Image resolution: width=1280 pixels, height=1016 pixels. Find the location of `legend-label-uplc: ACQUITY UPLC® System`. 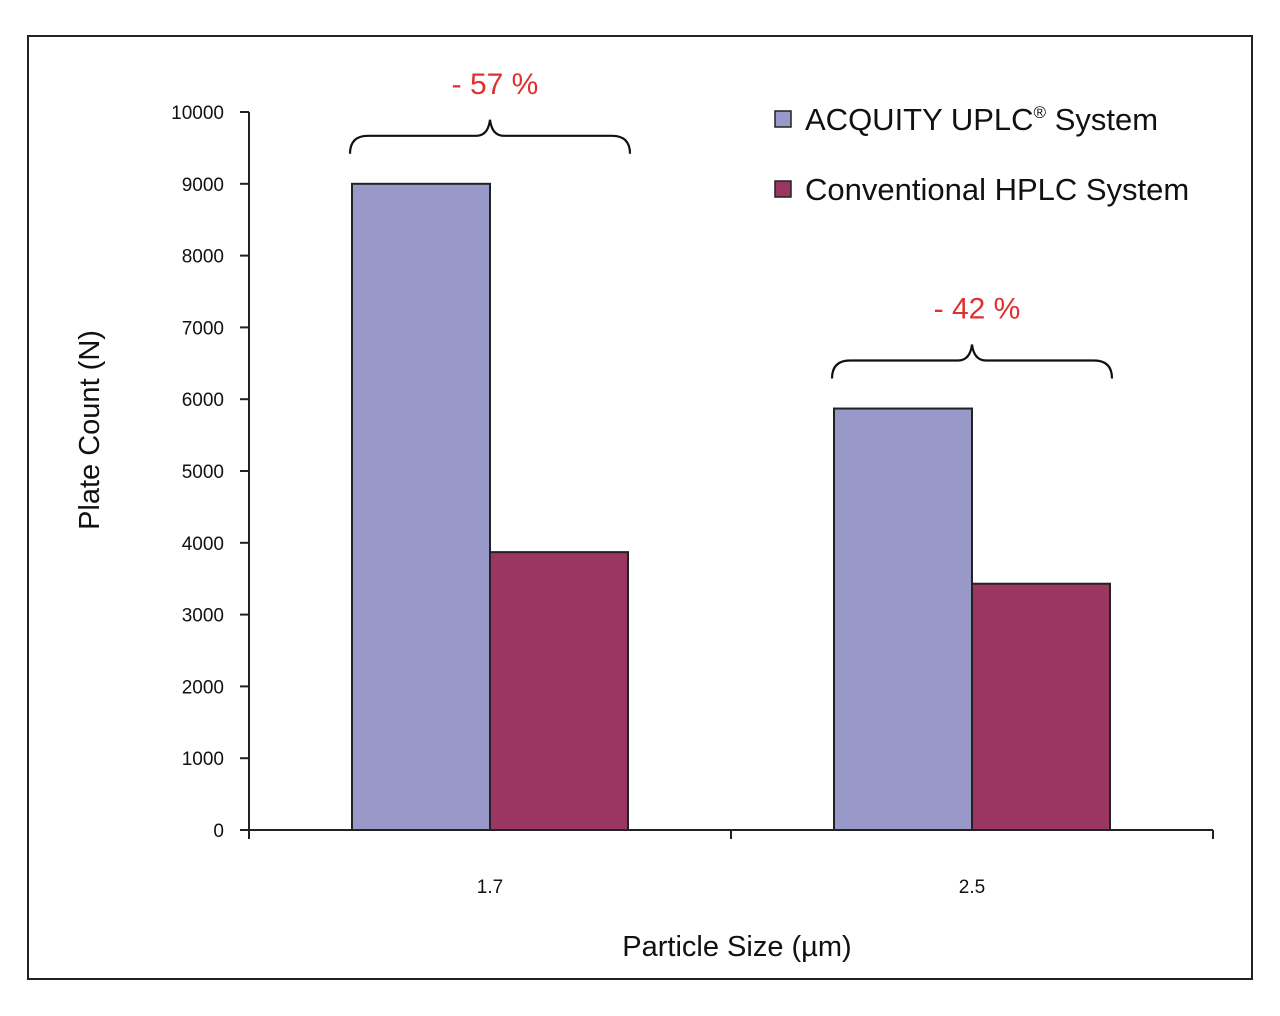

legend-label-uplc: ACQUITY UPLC® System is located at coordinates (981, 119).